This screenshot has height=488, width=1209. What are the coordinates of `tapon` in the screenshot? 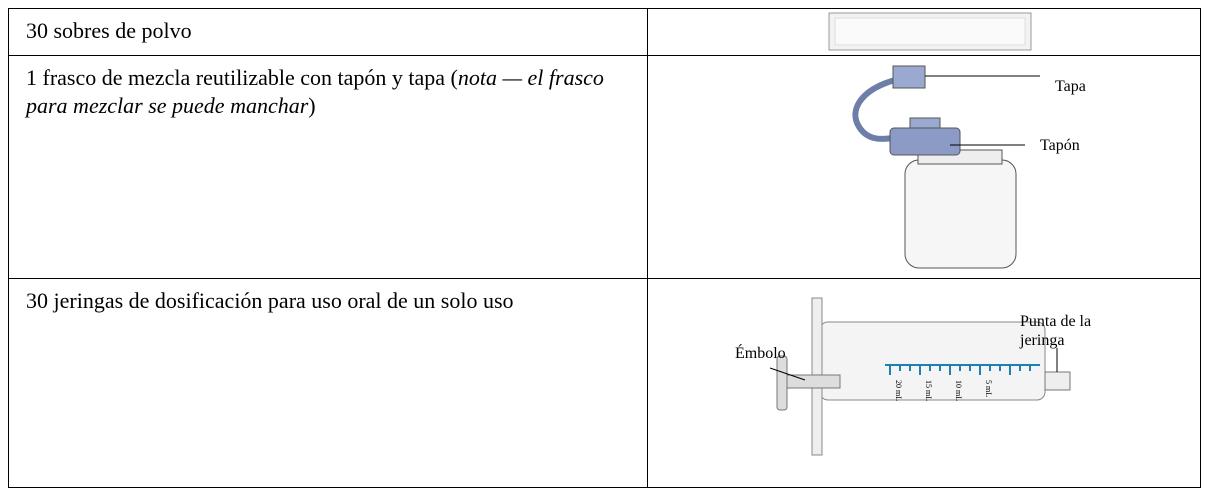 It's located at (925, 141).